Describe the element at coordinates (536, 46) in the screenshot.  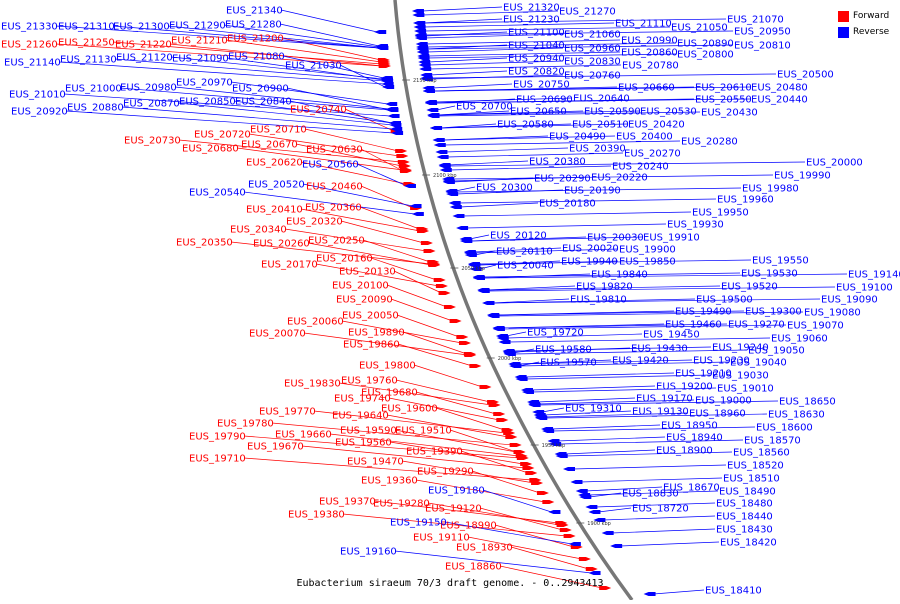
I see `gene-label: EUS_21040` at that location.